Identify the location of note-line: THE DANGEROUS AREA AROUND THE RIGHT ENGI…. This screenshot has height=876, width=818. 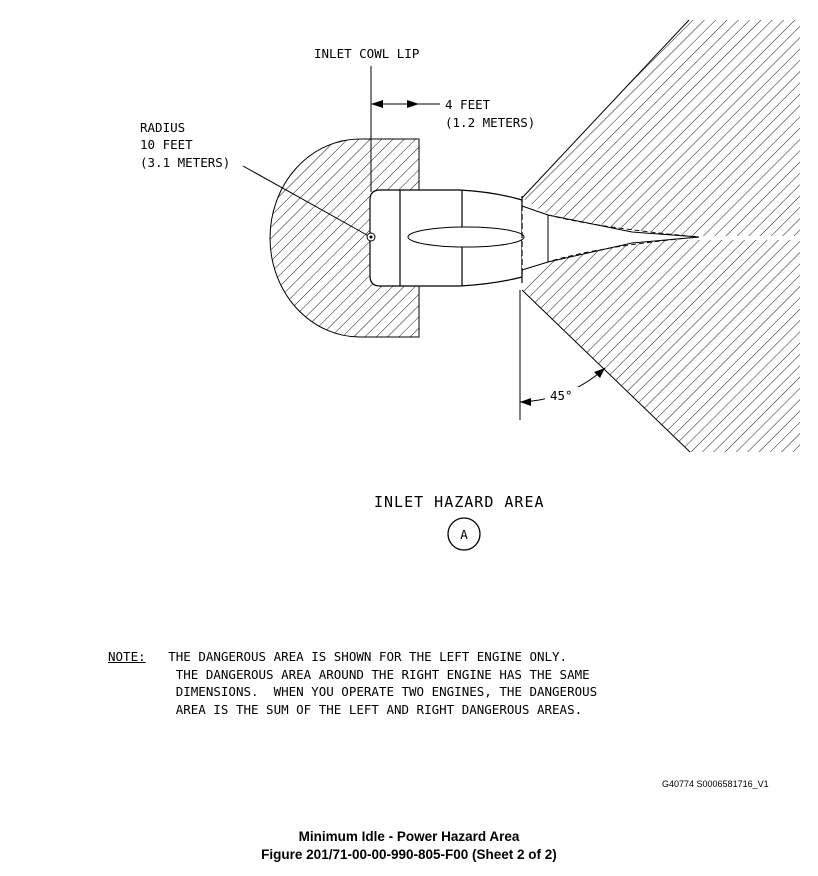
(382, 674).